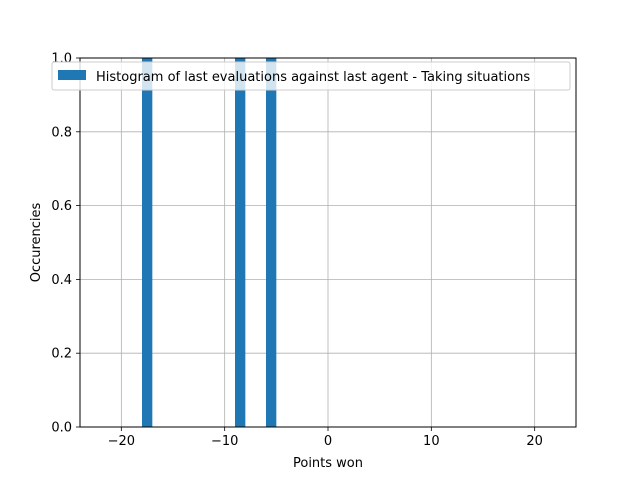 This screenshot has height=480, width=640. What do you see at coordinates (61, 354) in the screenshot?
I see `y-tick-label: 0.2` at bounding box center [61, 354].